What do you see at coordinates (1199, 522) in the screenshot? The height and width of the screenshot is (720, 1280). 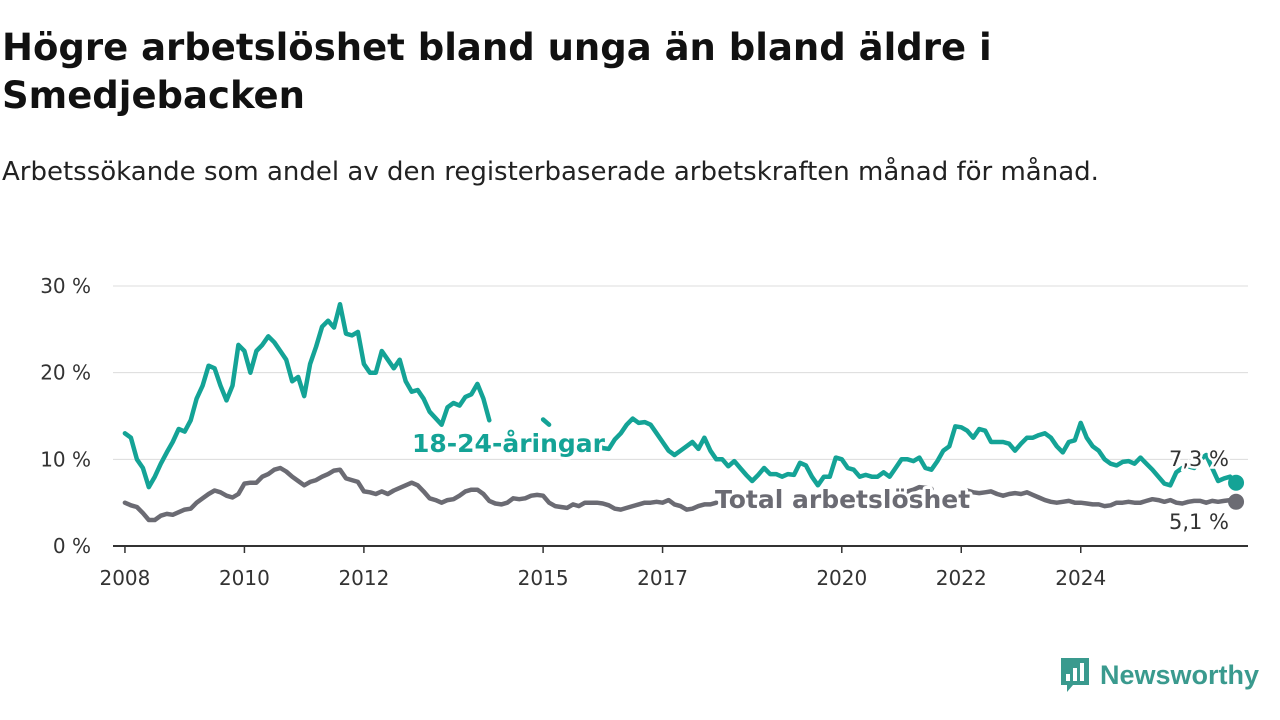 I see `end-label-total: 5,1 %` at bounding box center [1199, 522].